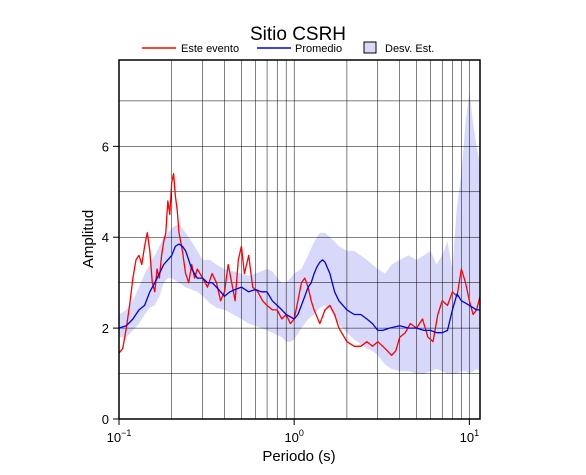 Image resolution: width=586 pixels, height=475 pixels. What do you see at coordinates (293, 436) in the screenshot?
I see `x-tick-label: 10⁰` at bounding box center [293, 436].